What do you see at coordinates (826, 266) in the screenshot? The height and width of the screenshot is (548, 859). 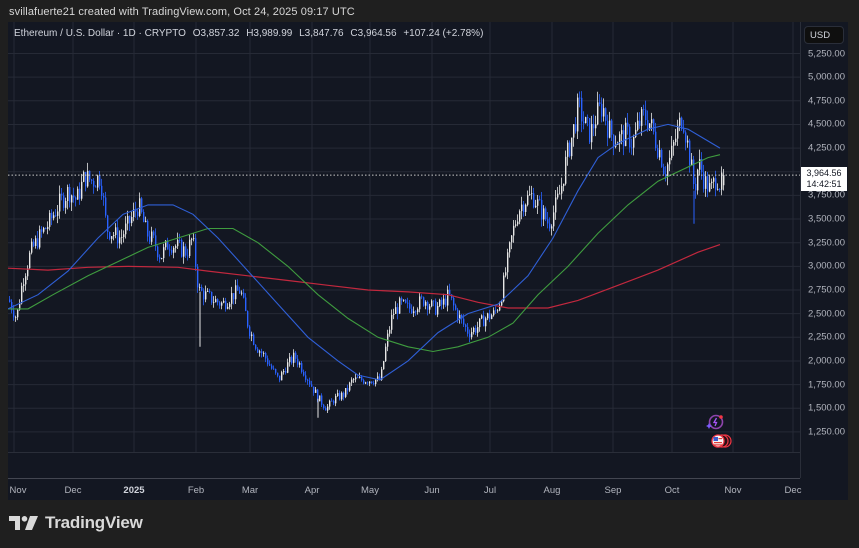 I see `price-axis-label: 3,000.00` at bounding box center [826, 266].